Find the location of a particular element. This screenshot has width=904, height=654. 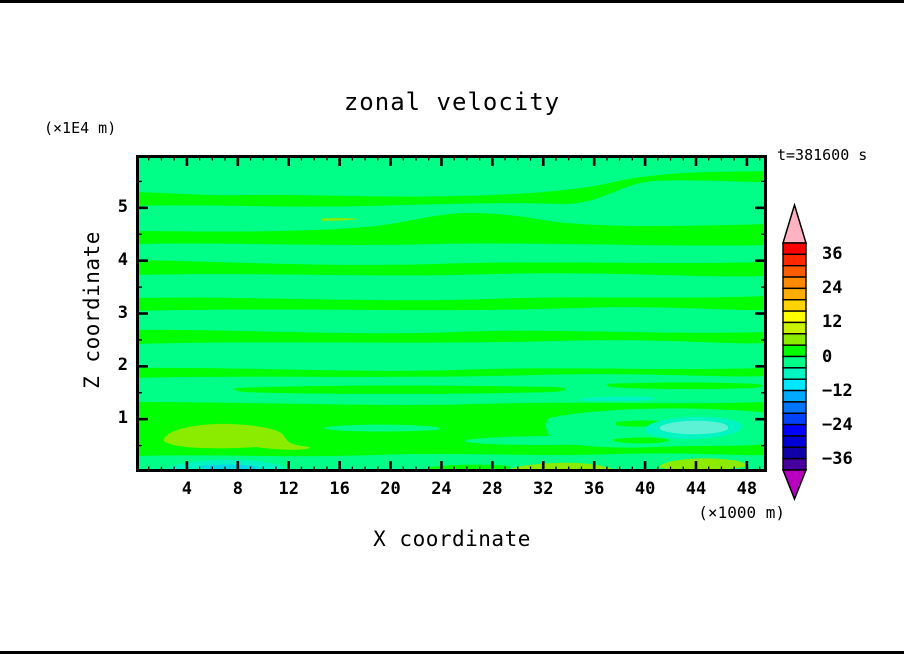

x-tick-label-8: 8 is located at coordinates (237, 489).